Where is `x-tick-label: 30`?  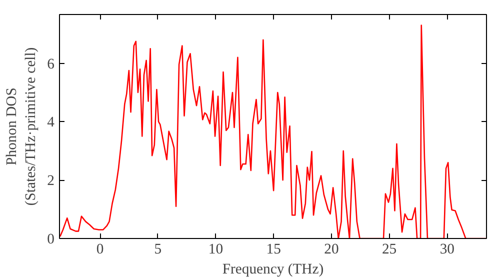
x-tick-label: 30 is located at coordinates (447, 250).